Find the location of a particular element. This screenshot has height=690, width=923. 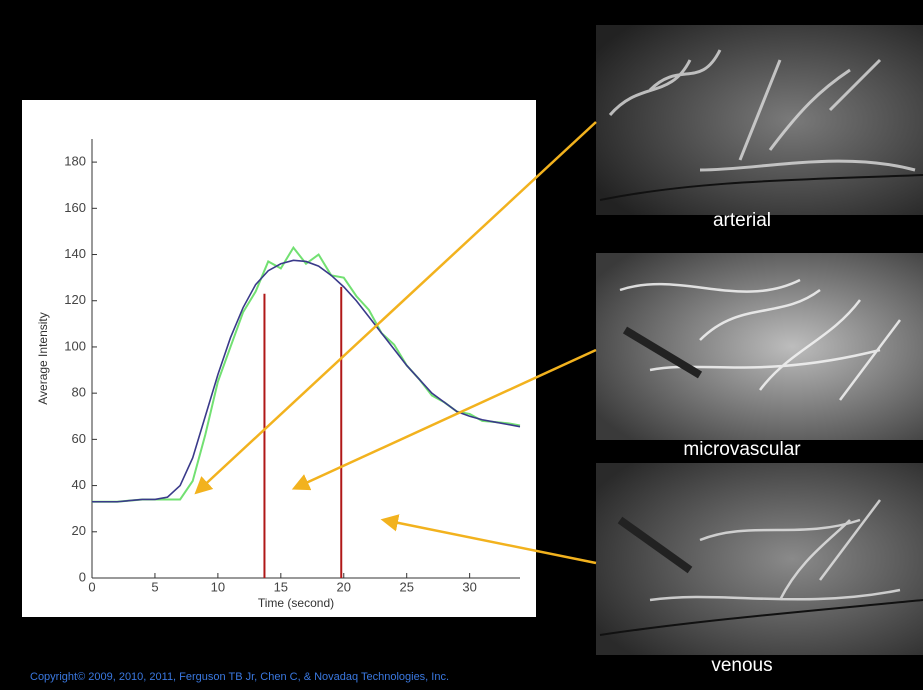

x-tick-label: 25 is located at coordinates (406, 586).